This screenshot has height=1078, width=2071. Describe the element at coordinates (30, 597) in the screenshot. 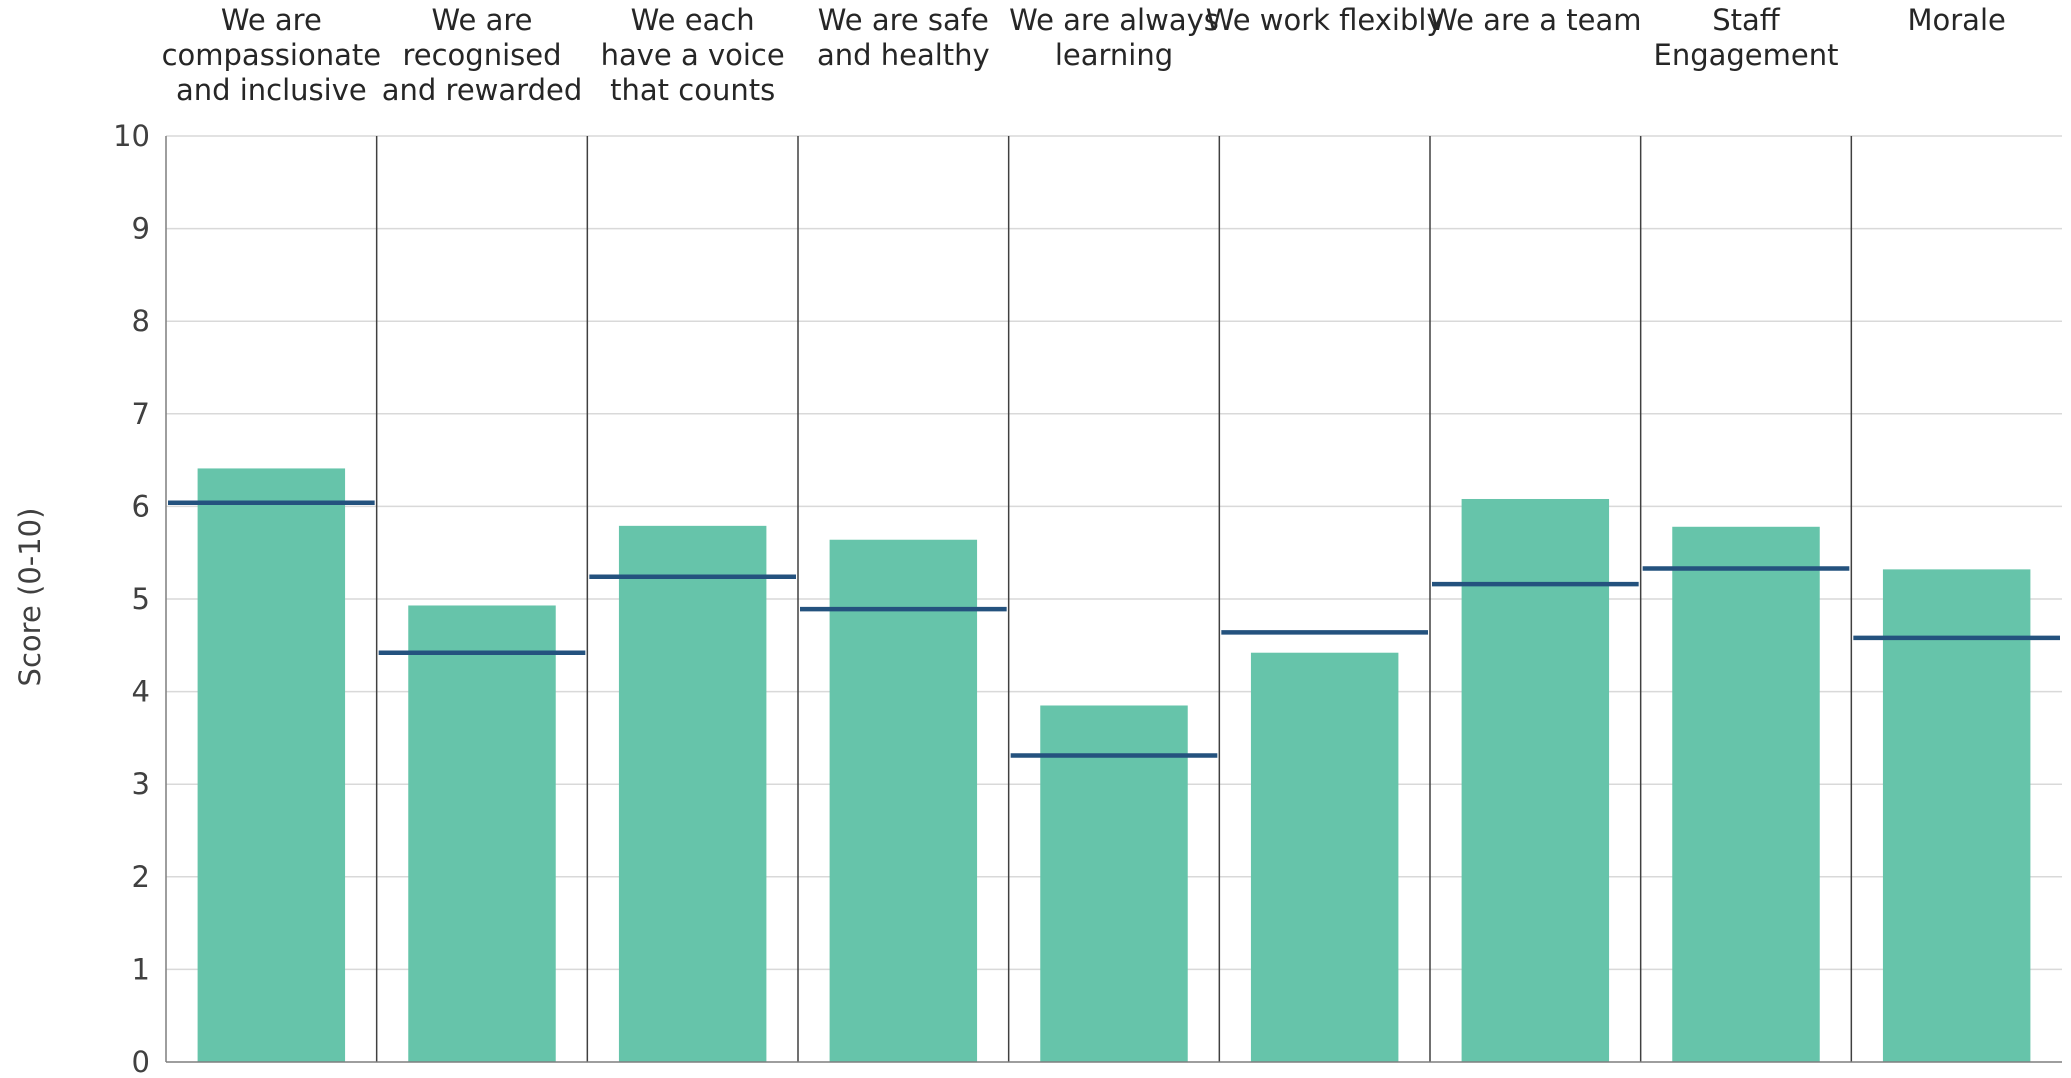

I see `y-axis-title: Score (0-10)` at that location.